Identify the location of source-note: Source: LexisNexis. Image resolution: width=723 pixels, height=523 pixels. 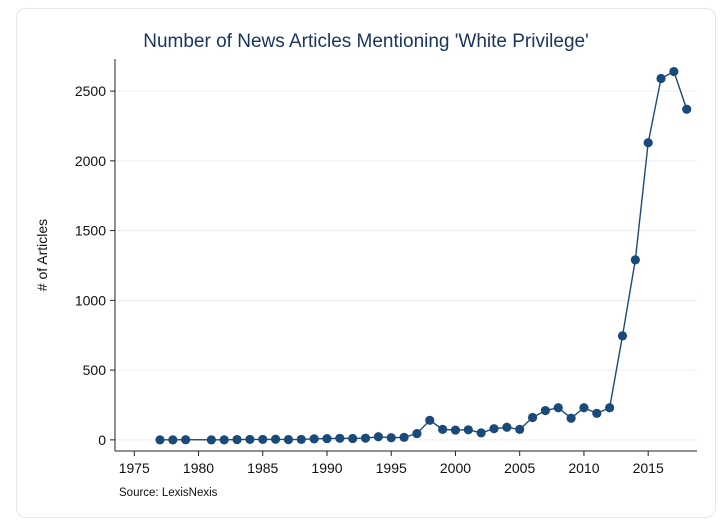
(168, 493).